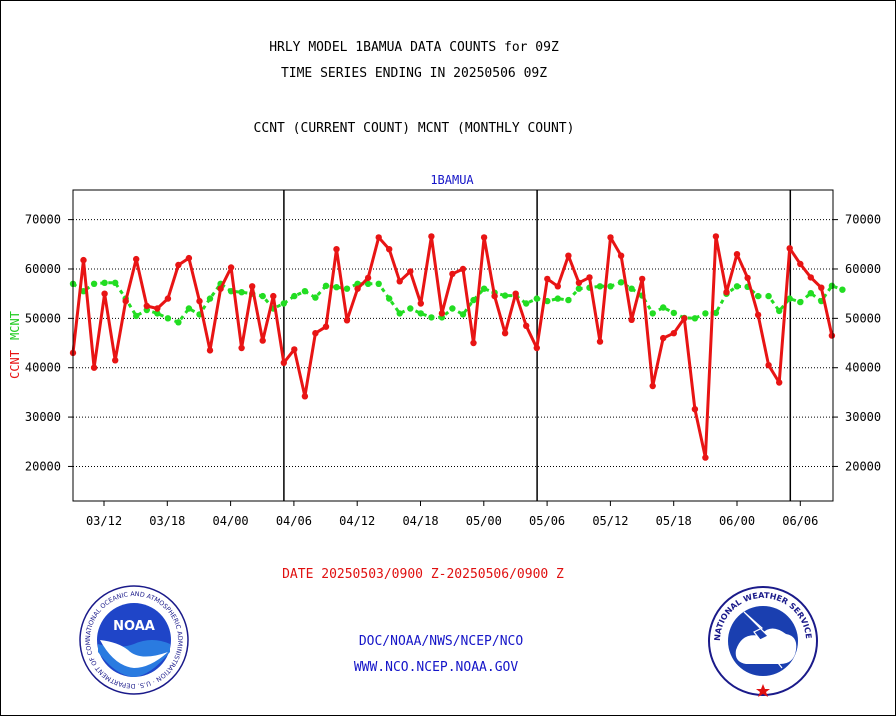 Image resolution: width=896 pixels, height=716 pixels. I want to click on y-tick-label-left: 60000, so click(43, 269).